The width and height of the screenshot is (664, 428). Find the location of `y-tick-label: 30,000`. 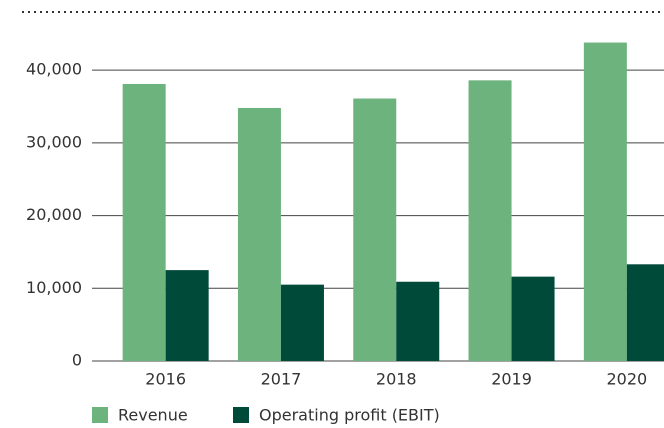

y-tick-label: 30,000 is located at coordinates (54, 141).